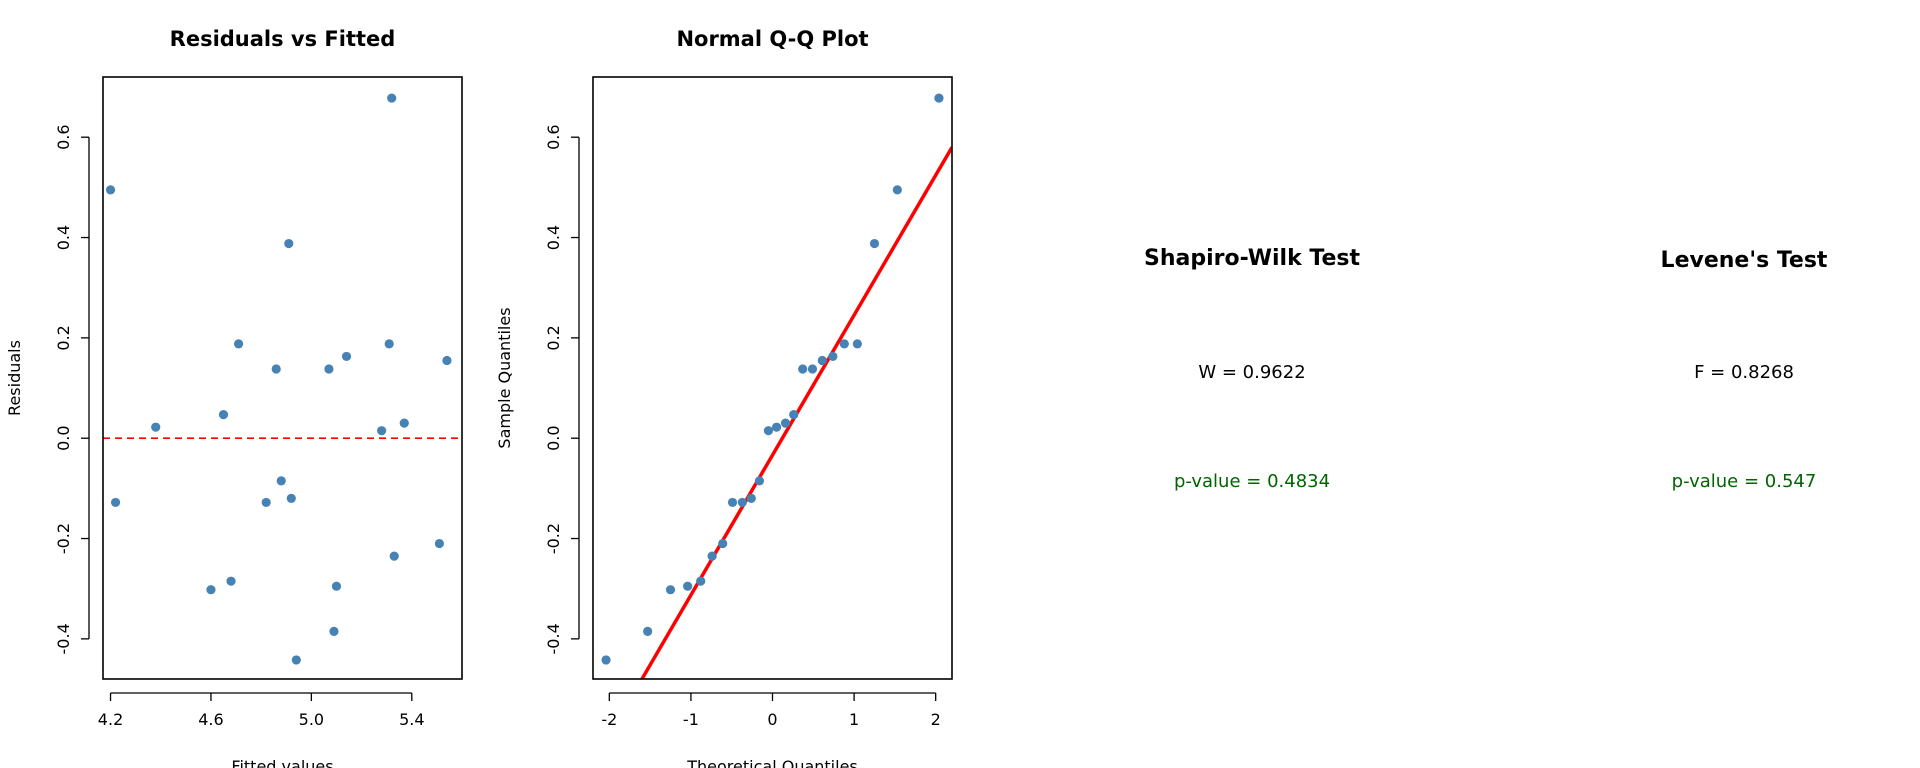  I want to click on levene-title: Levene's Test, so click(1744, 260).